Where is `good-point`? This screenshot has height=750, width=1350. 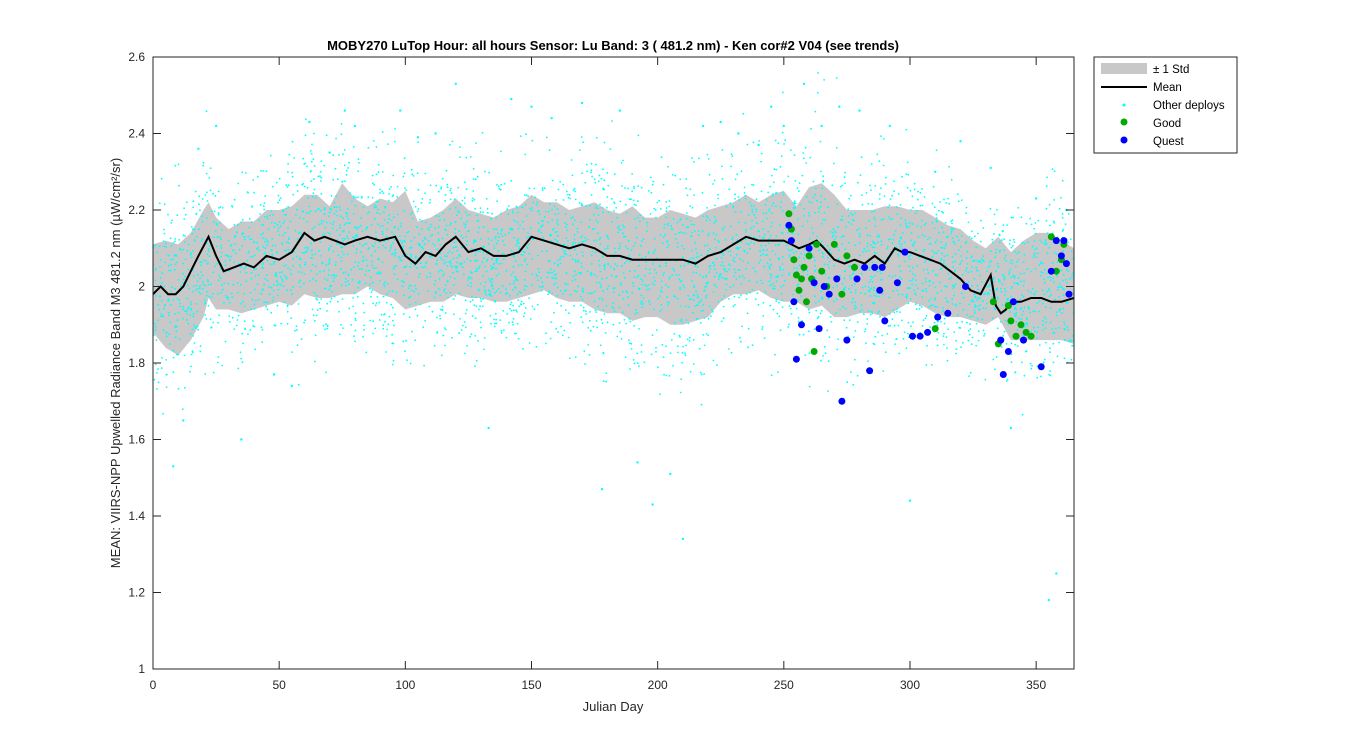 good-point is located at coordinates (799, 290).